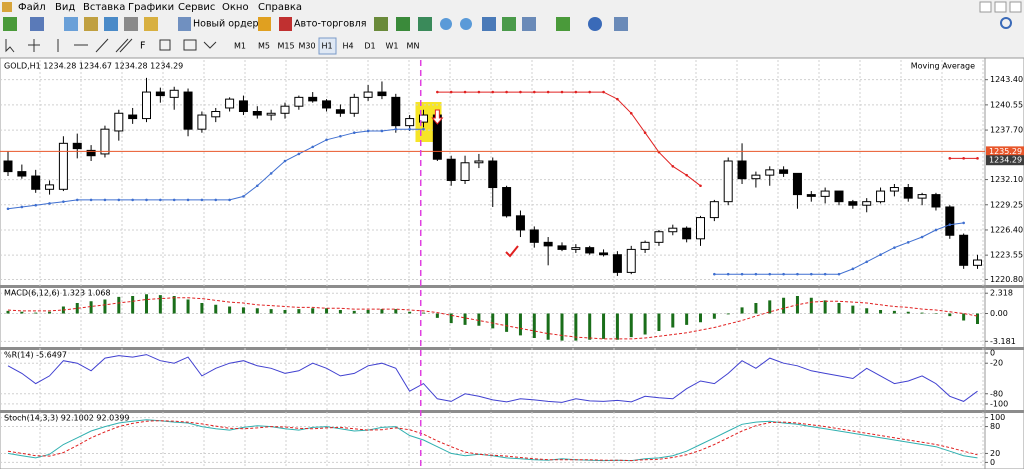 The height and width of the screenshot is (469, 1024). Describe the element at coordinates (985, 7) in the screenshot. I see `minimize-button` at that location.